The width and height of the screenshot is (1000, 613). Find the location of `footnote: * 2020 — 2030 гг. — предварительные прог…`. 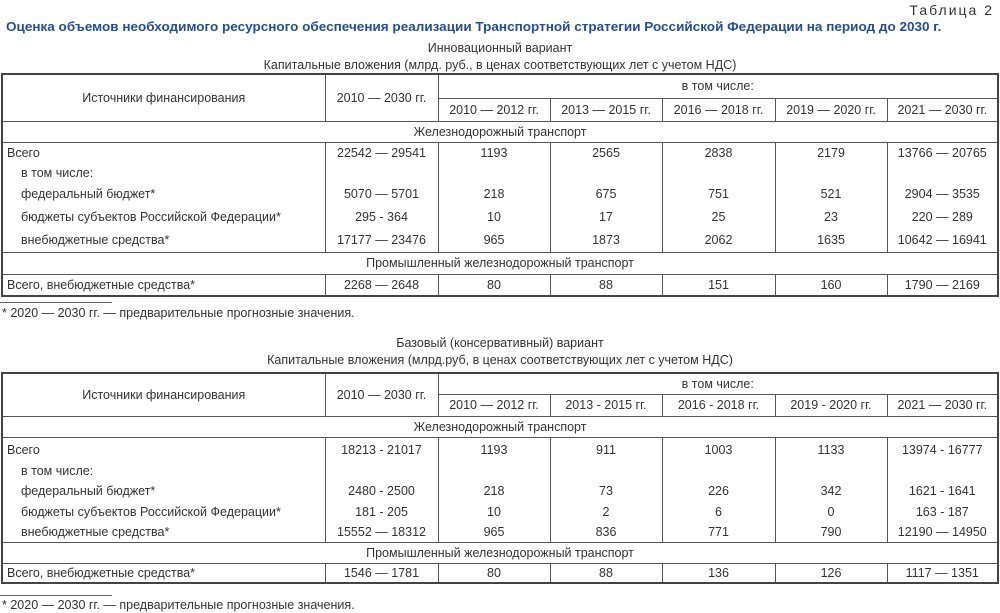

footnote: * 2020 — 2030 гг. — предварительные прог… is located at coordinates (178, 605).